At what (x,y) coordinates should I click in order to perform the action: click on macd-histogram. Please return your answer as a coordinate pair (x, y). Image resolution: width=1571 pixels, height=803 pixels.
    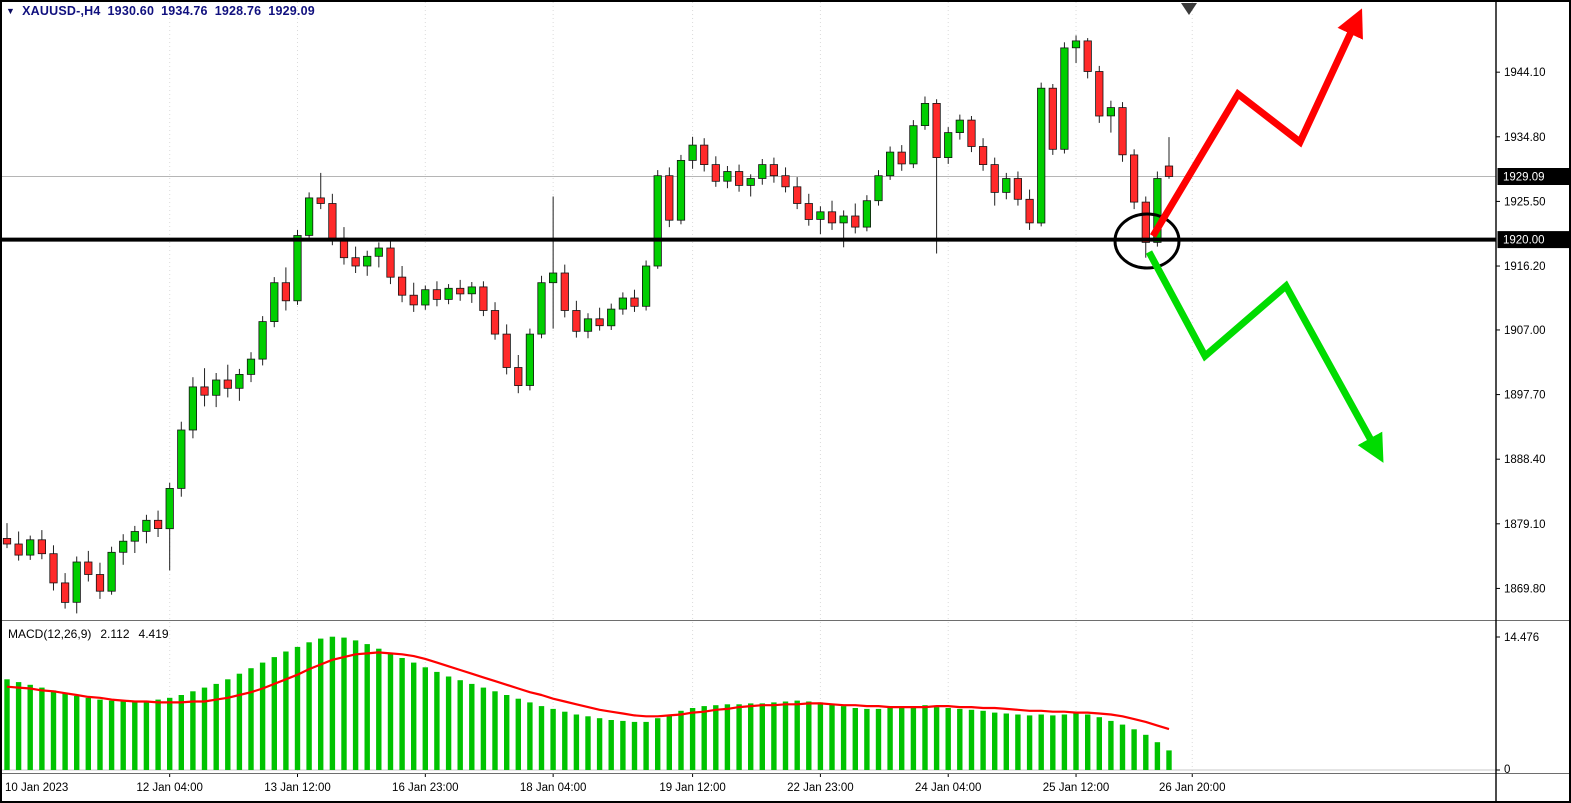
    Looking at the image, I should click on (588, 703).